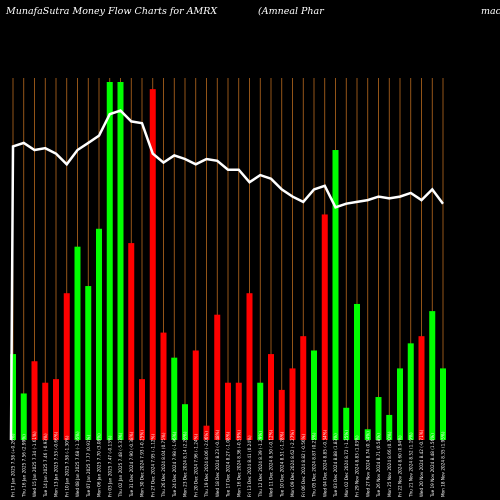  Describe the element at coordinates (120, 465) in the screenshot. I see `x-tick-label: Thu 02 Jan 2025 7.48 (-5.33%)` at that location.